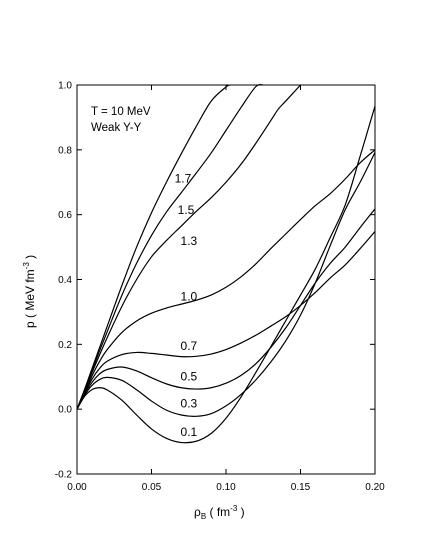  I want to click on x-tick-label: 0.10, so click(226, 487).